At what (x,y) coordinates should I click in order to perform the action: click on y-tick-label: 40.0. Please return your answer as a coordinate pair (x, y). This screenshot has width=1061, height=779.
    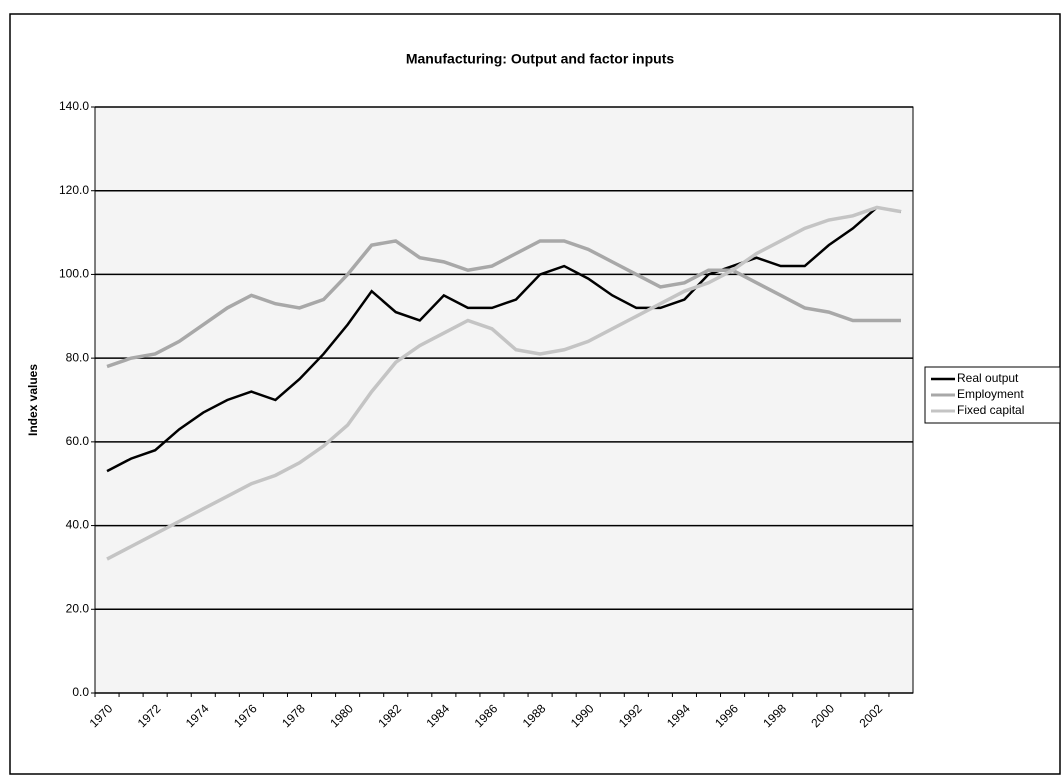
    Looking at the image, I should click on (78, 525).